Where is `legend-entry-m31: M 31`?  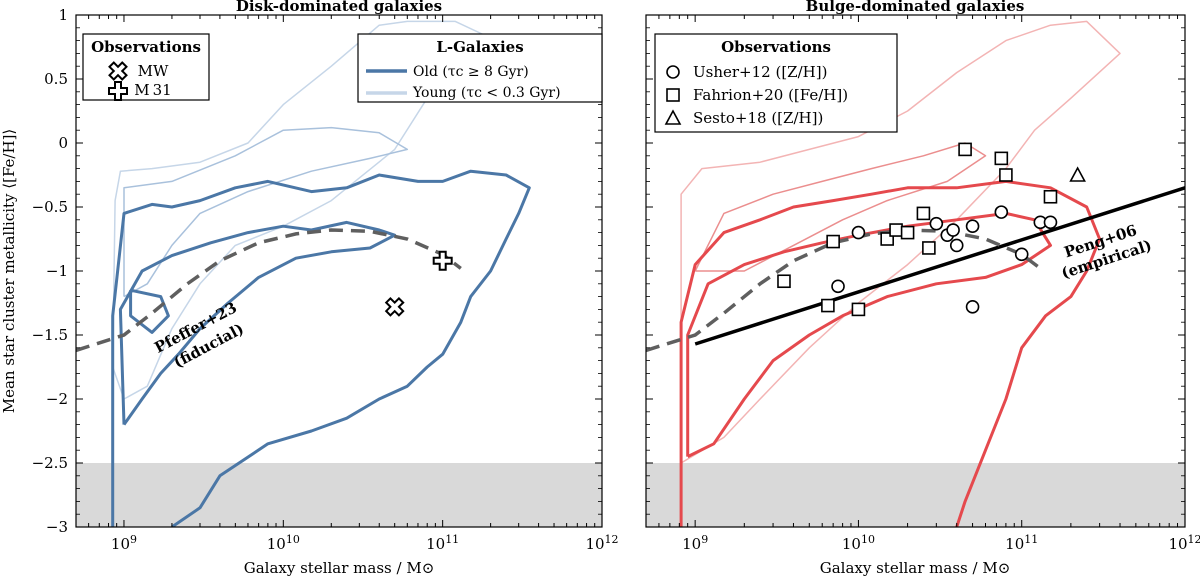 legend-entry-m31: M 31 is located at coordinates (152, 90).